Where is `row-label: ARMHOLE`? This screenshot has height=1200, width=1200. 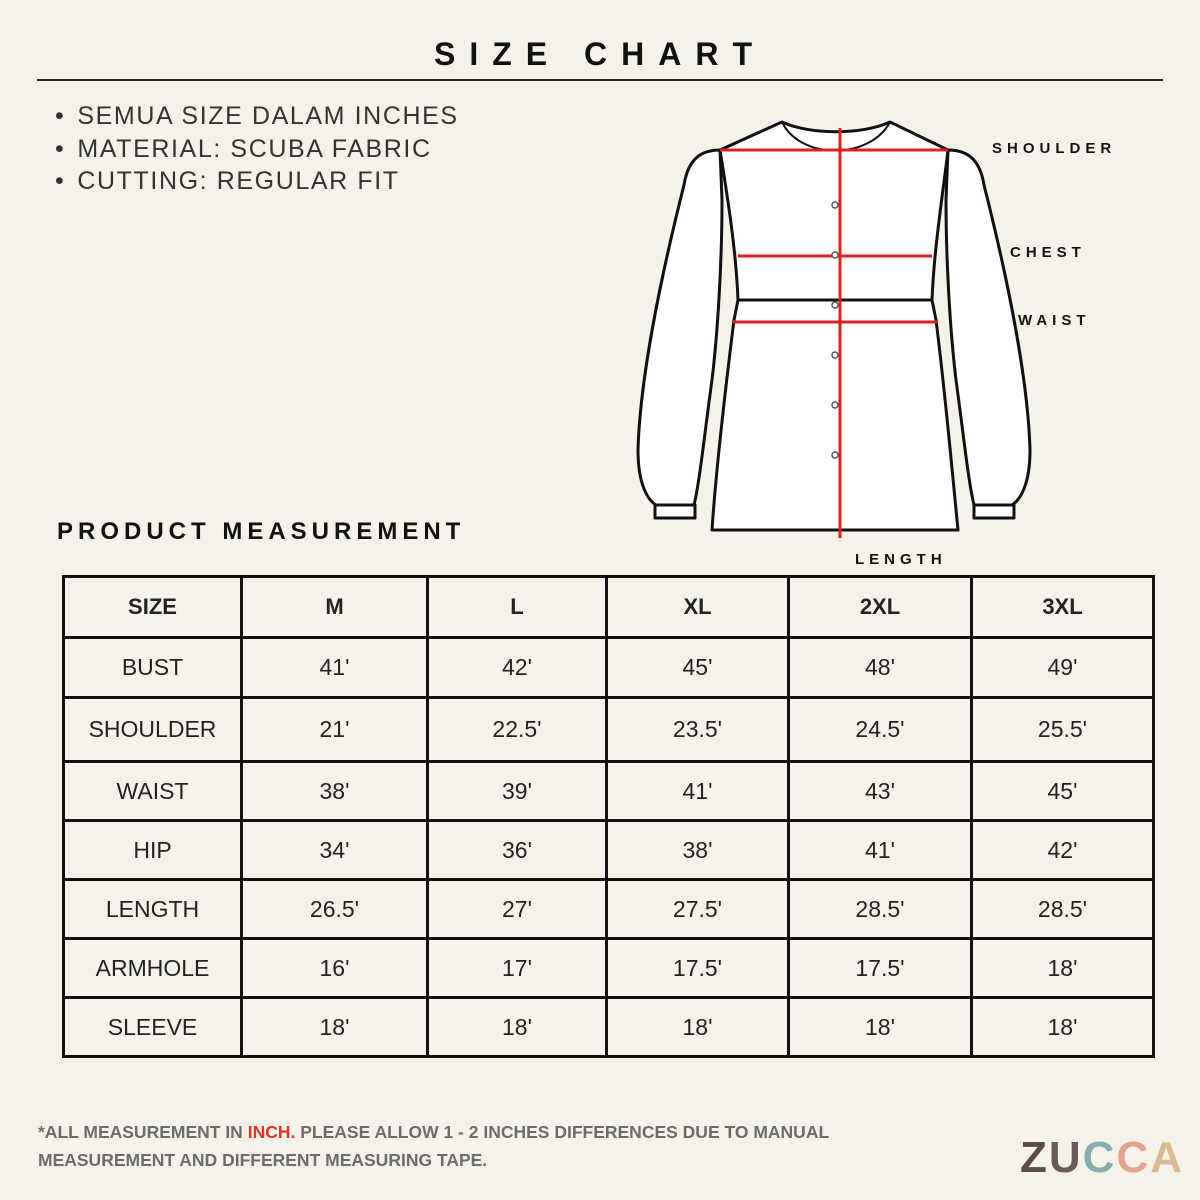 row-label: ARMHOLE is located at coordinates (152, 968).